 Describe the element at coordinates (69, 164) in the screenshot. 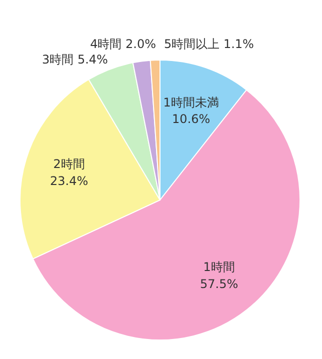

I see `slice-label: 2時間` at that location.